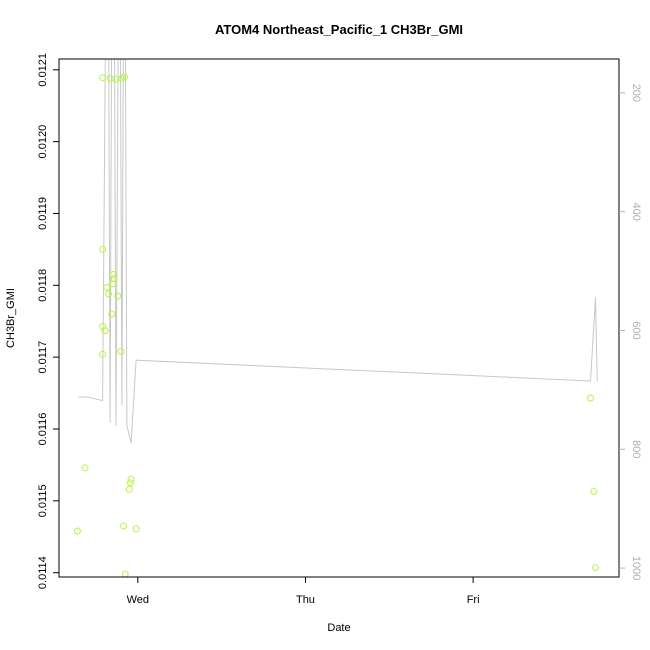 This screenshot has width=650, height=650. I want to click on x-tick-label: Fri, so click(473, 600).